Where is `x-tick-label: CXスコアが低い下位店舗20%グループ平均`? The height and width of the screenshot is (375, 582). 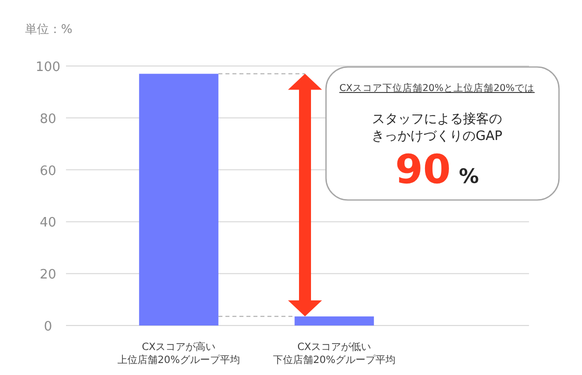 x-tick-label: CXスコアが低い下位店舗20%グループ平均 is located at coordinates (334, 354).